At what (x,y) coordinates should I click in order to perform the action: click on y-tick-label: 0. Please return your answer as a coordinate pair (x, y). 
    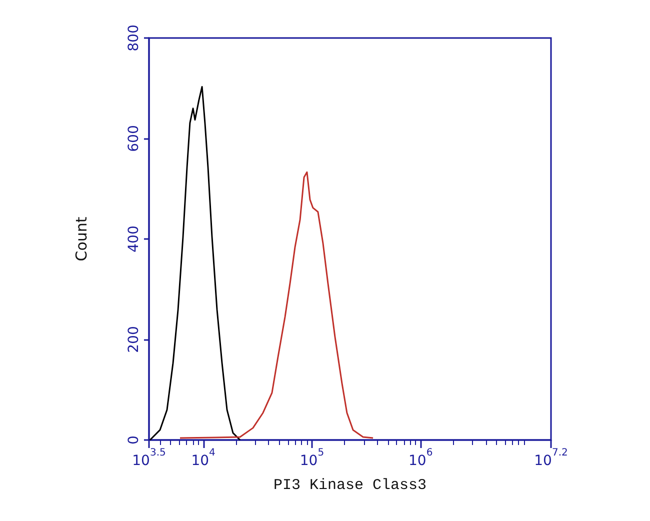
    Looking at the image, I should click on (134, 440).